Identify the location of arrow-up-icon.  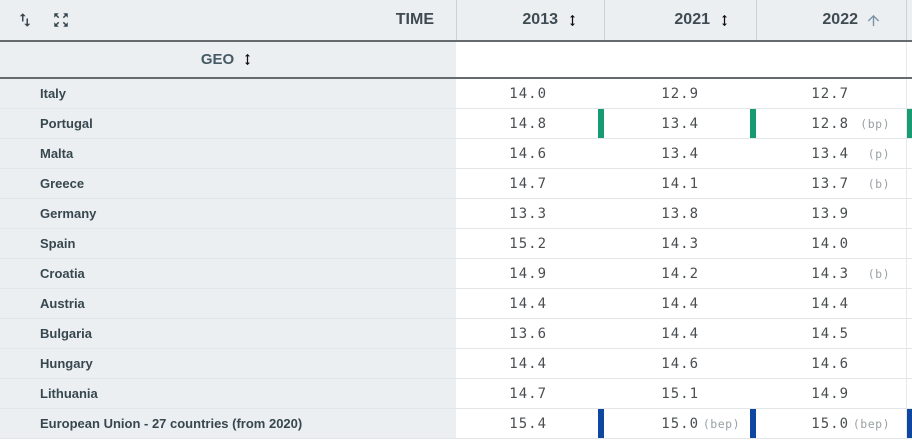
(873, 20).